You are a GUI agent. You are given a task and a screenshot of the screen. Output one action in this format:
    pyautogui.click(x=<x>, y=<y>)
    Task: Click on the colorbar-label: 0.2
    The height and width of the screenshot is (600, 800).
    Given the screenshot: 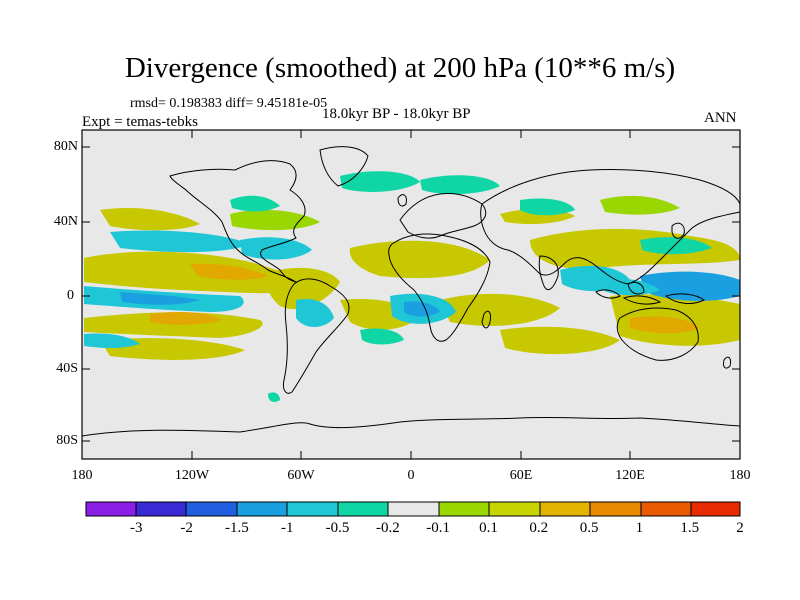 What is the action you would take?
    pyautogui.click(x=539, y=528)
    